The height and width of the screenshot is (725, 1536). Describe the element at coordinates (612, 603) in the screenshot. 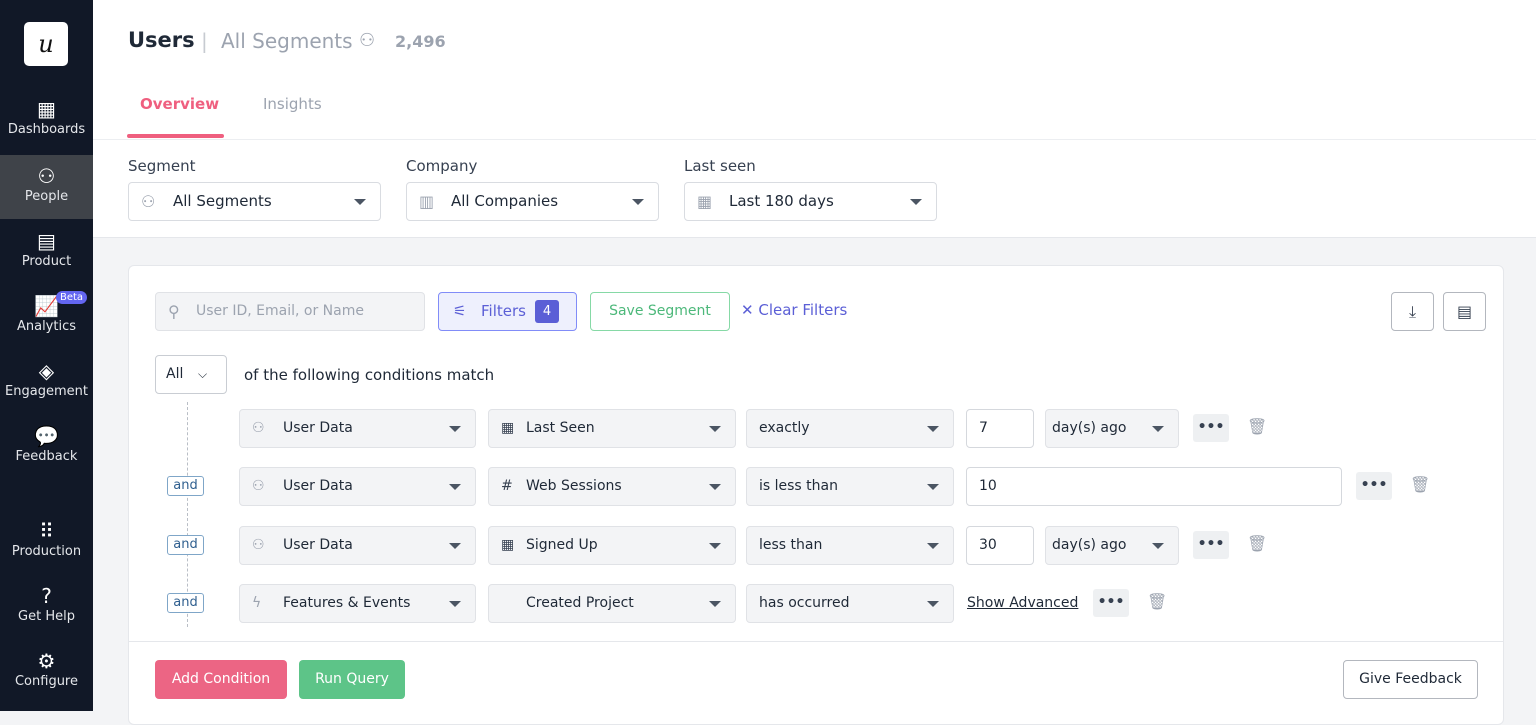

I see `condition-field-select: Created Project` at that location.